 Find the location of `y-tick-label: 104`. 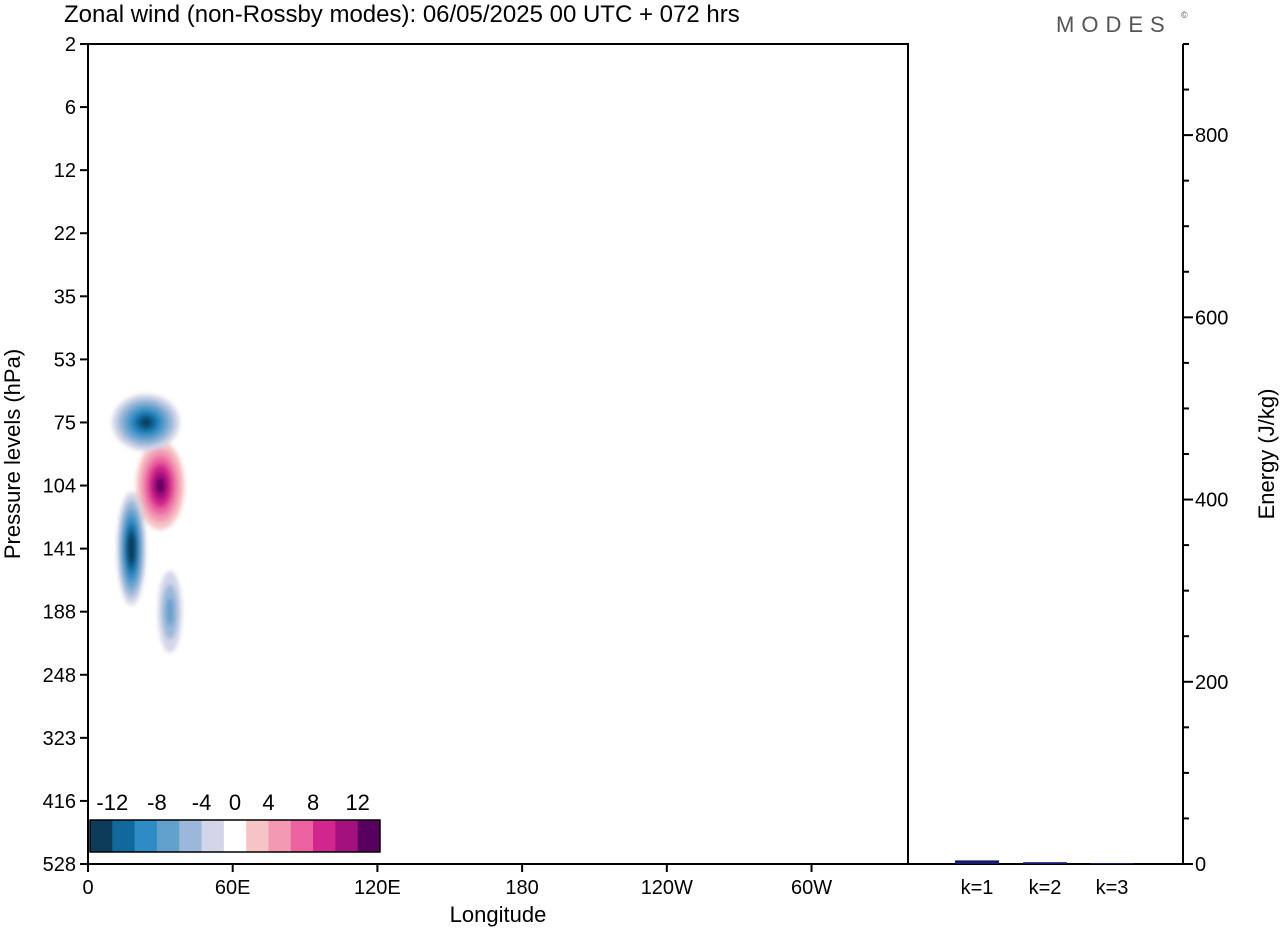

y-tick-label: 104 is located at coordinates (59, 487).